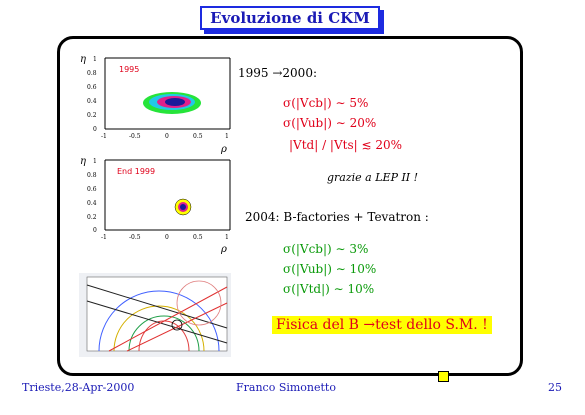 The width and height of the screenshot is (585, 415). Describe the element at coordinates (136, 171) in the screenshot. I see `plot2-year-label: End 1999` at that location.